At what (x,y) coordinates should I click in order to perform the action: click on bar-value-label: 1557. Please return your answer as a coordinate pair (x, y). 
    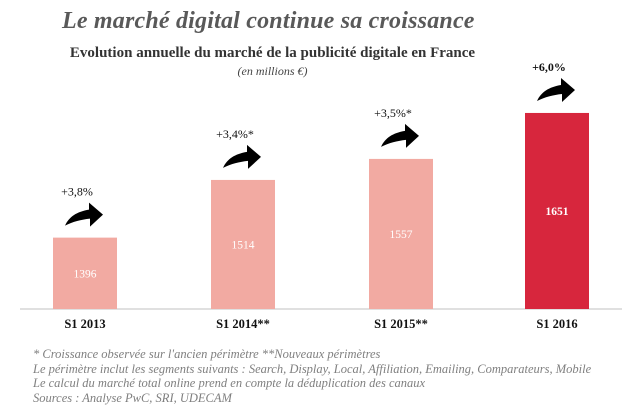
    Looking at the image, I should click on (401, 235).